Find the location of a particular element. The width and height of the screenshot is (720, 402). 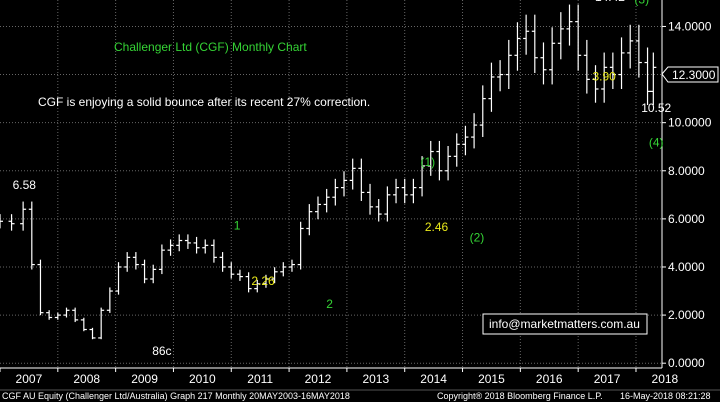

watermark-border is located at coordinates (565, 324).